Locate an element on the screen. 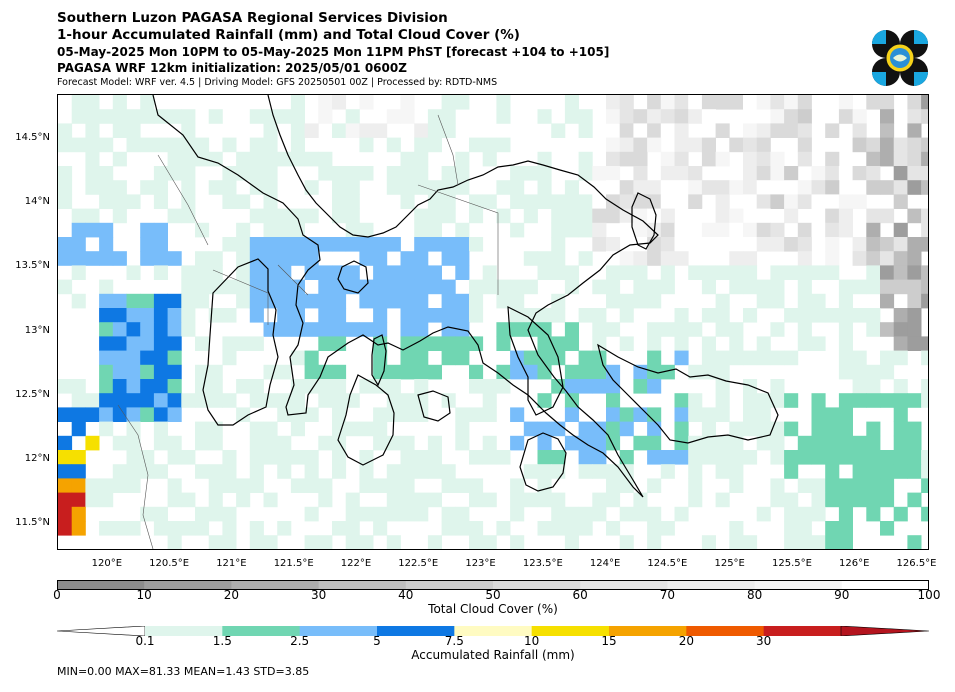 The width and height of the screenshot is (955, 692). samar-coastline is located at coordinates (688, 393).